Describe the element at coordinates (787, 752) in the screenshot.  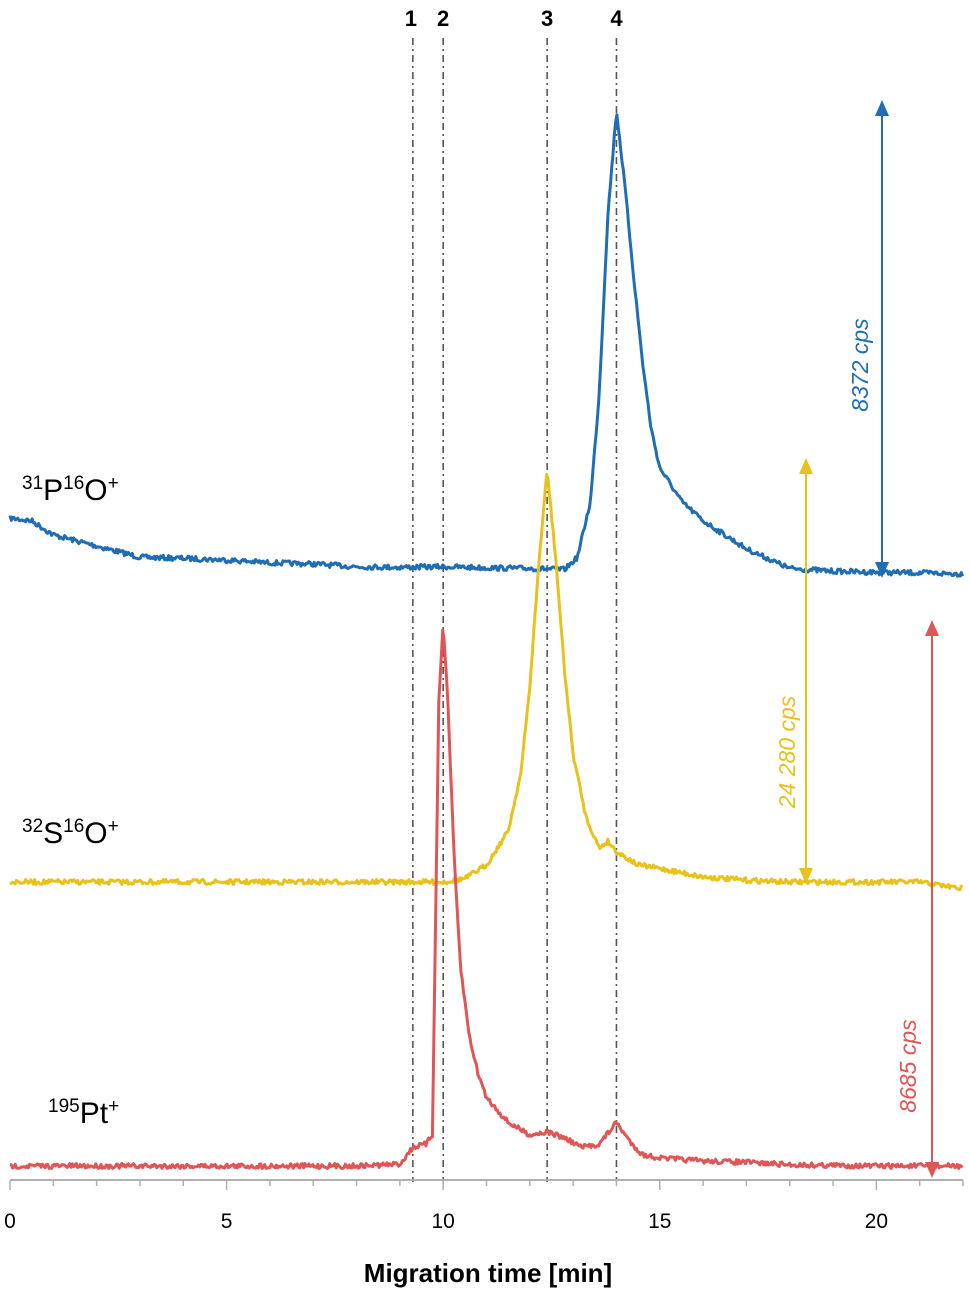
I see `amplitude-label-1: 24 280 cps` at that location.